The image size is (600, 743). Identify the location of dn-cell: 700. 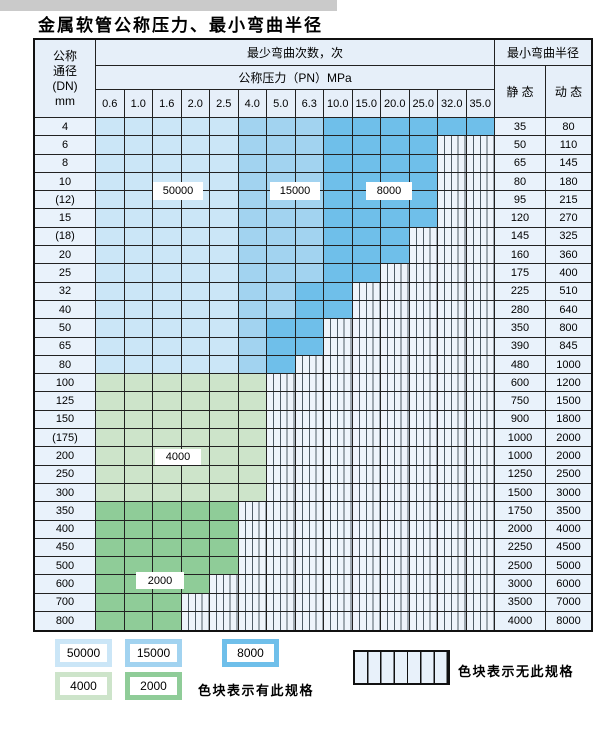
(65, 603).